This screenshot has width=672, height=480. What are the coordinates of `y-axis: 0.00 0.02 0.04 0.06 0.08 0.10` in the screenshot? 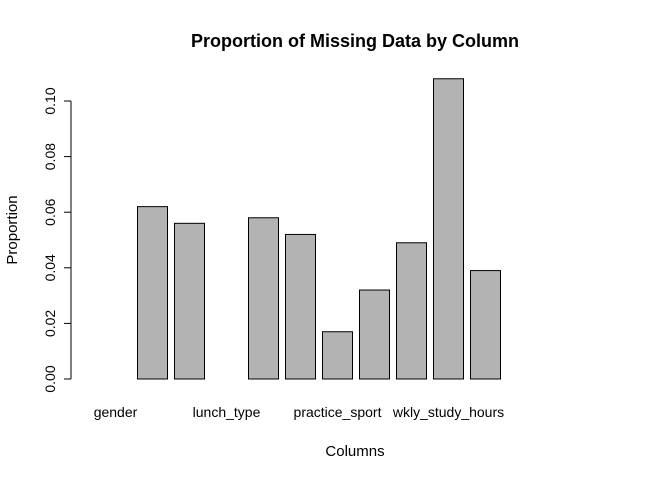 It's located at (57, 240).